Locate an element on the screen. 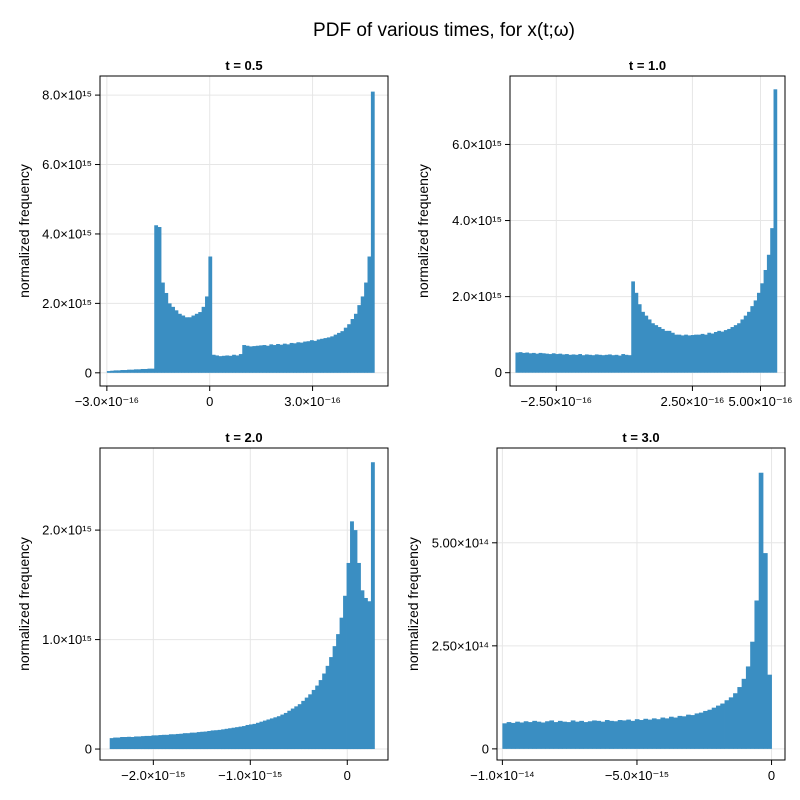 The image size is (800, 800). y-tick-label: 0 is located at coordinates (88, 749).